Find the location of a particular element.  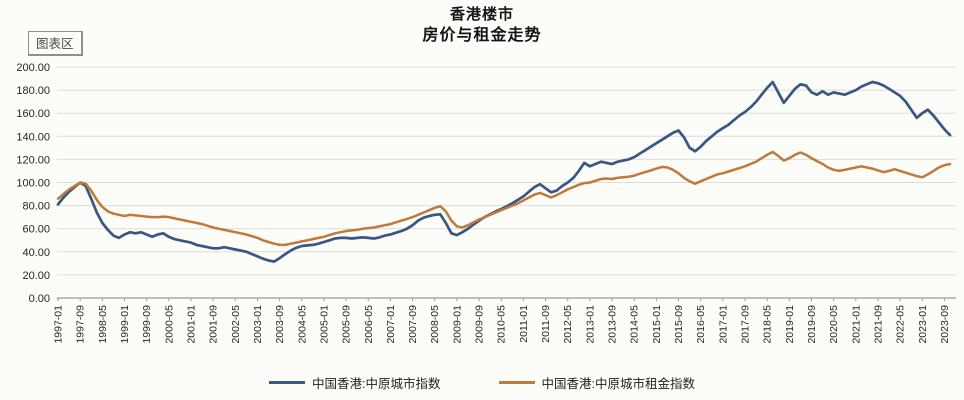

x-axis-tick-label: 2018-05 is located at coordinates (768, 324).